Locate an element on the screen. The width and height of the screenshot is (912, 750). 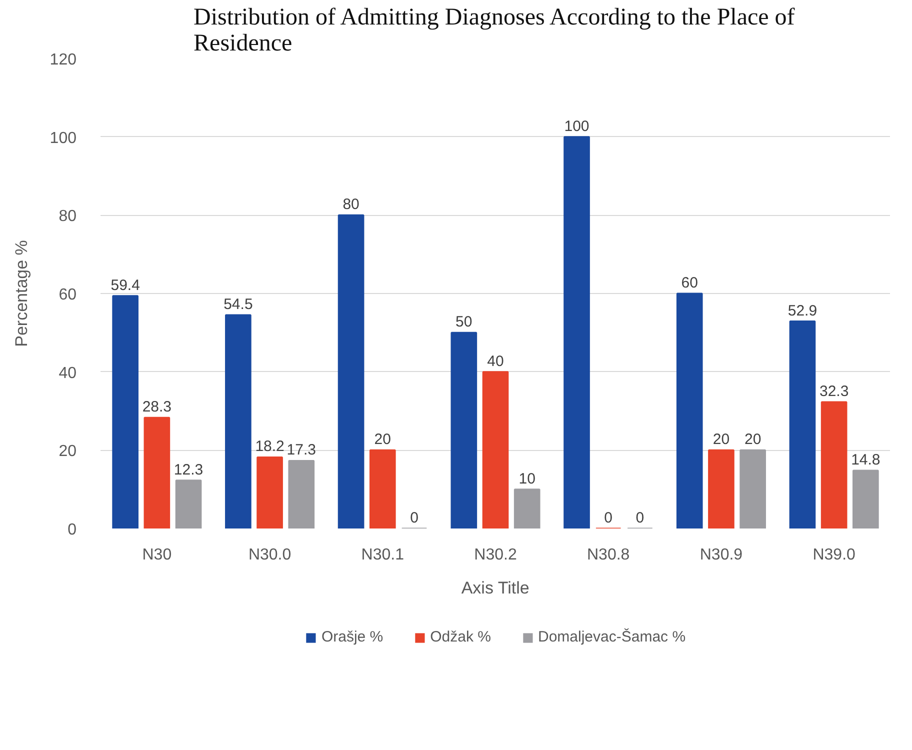
data-label: 50 is located at coordinates (464, 322).